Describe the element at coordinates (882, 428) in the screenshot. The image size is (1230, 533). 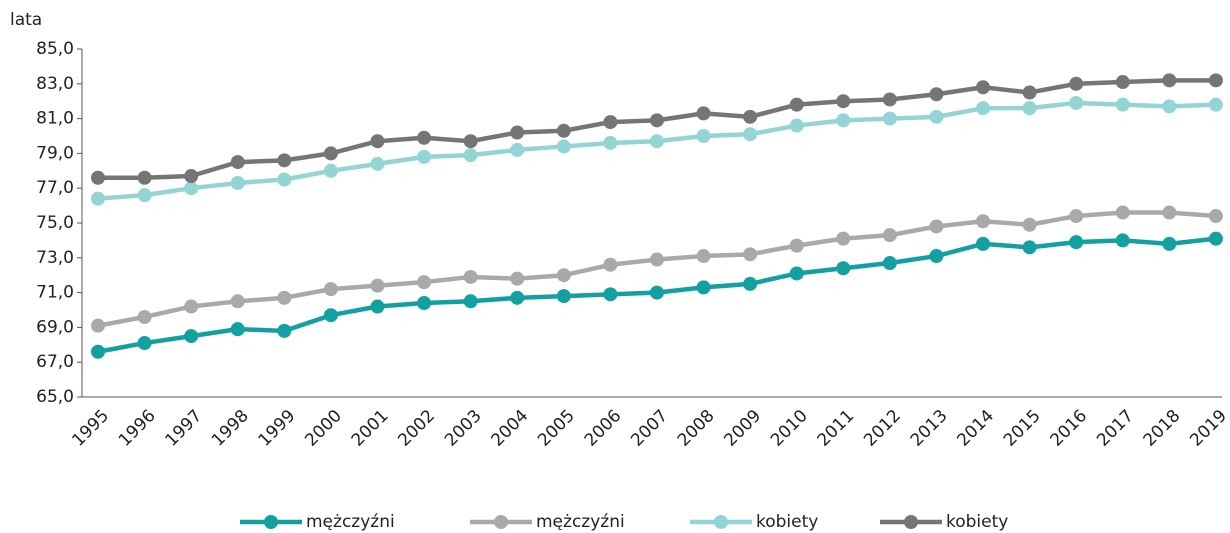
I see `x-tick-label: 2012` at that location.